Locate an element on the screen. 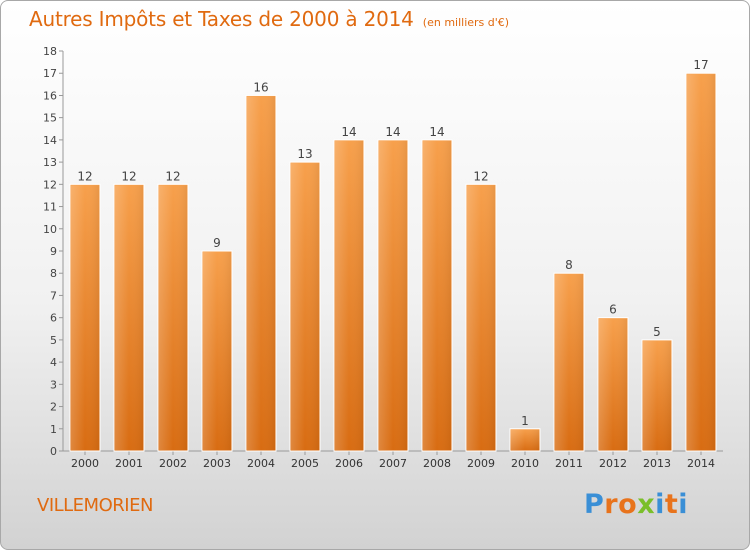 Image resolution: width=750 pixels, height=550 pixels. bar-shine-2014 is located at coordinates (701, 262).